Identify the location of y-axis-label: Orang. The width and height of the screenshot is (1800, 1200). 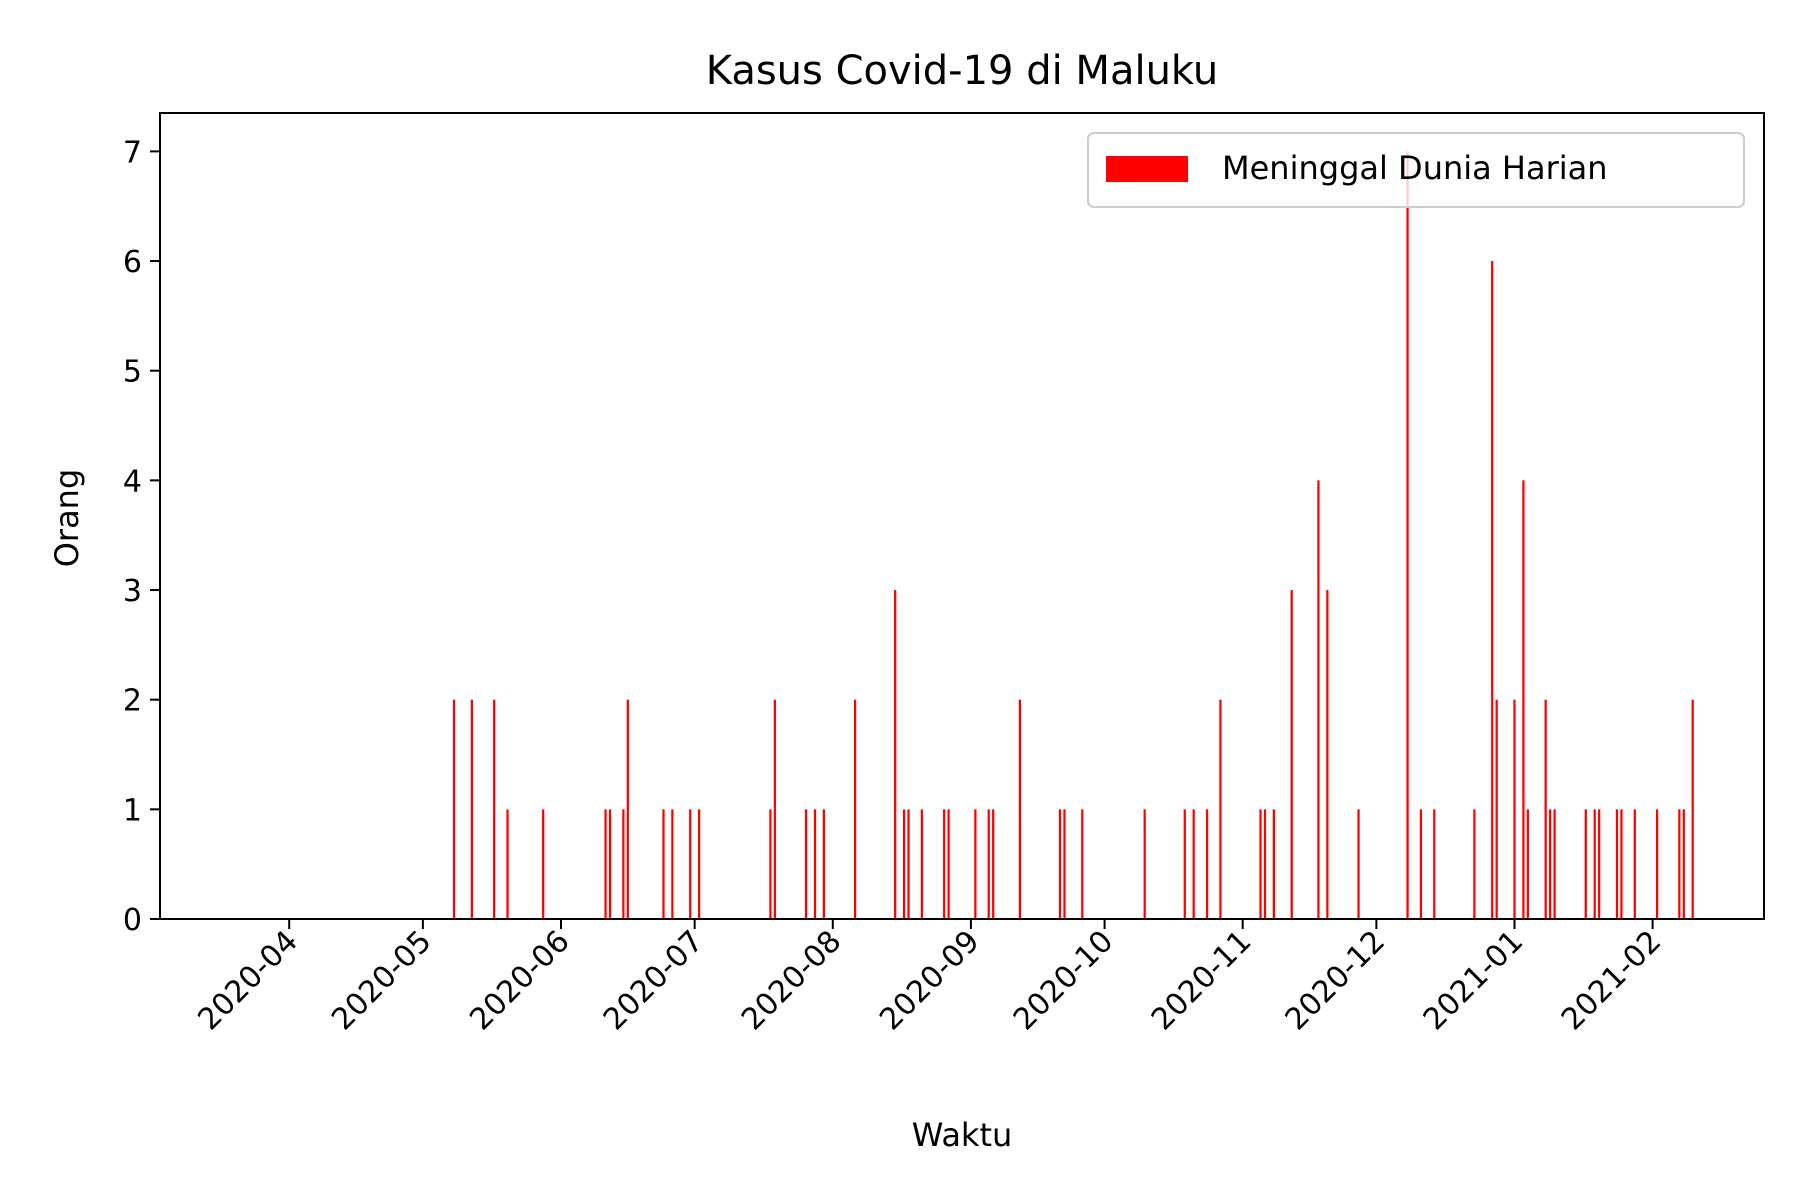
(67, 518).